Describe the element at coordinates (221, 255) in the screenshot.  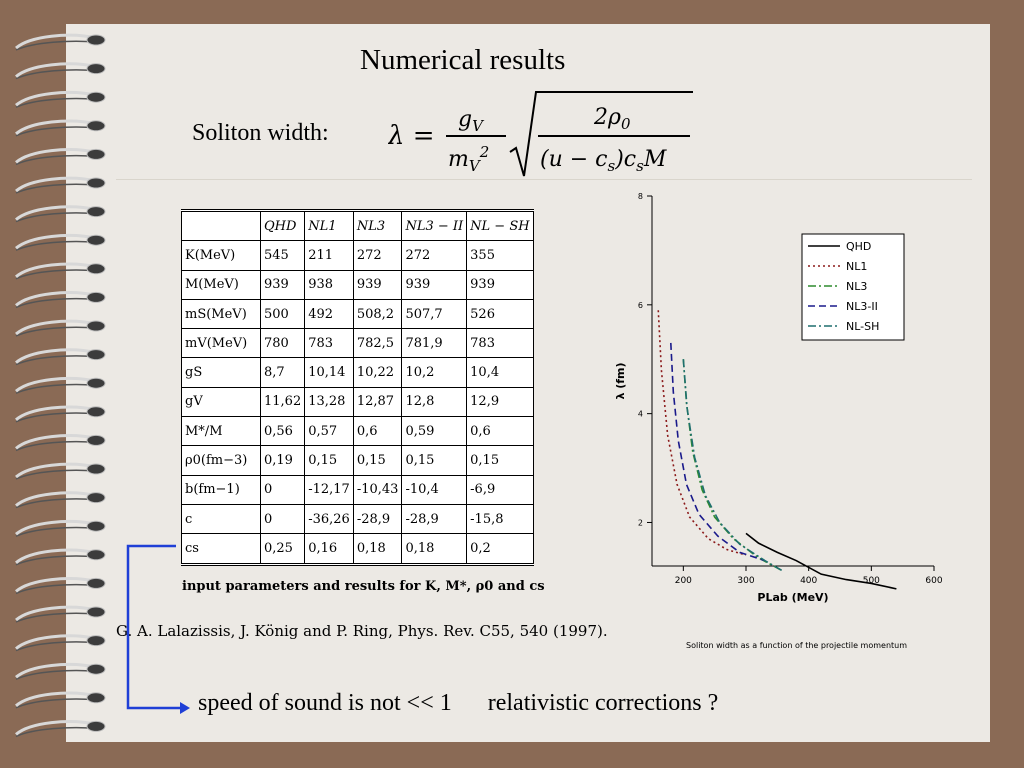
I see `row-label: K(MeV)` at that location.